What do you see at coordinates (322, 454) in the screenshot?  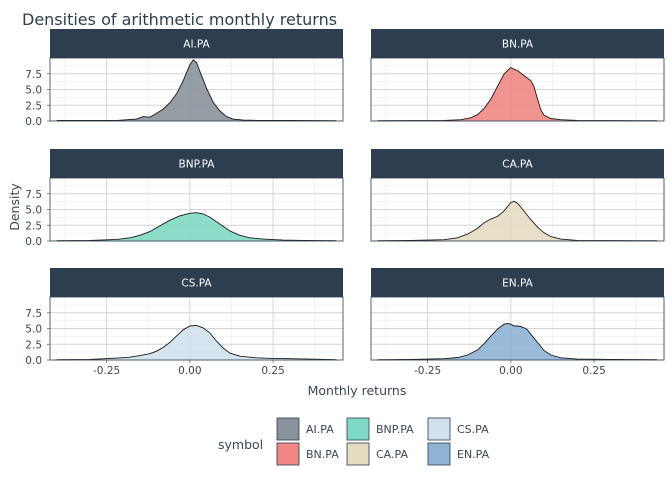 I see `legend-label-bn-pa: BN.PA` at bounding box center [322, 454].